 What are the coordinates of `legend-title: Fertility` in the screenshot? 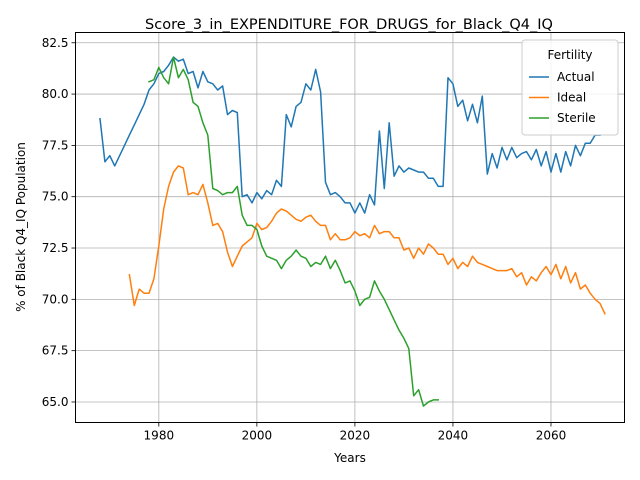 It's located at (569, 55).